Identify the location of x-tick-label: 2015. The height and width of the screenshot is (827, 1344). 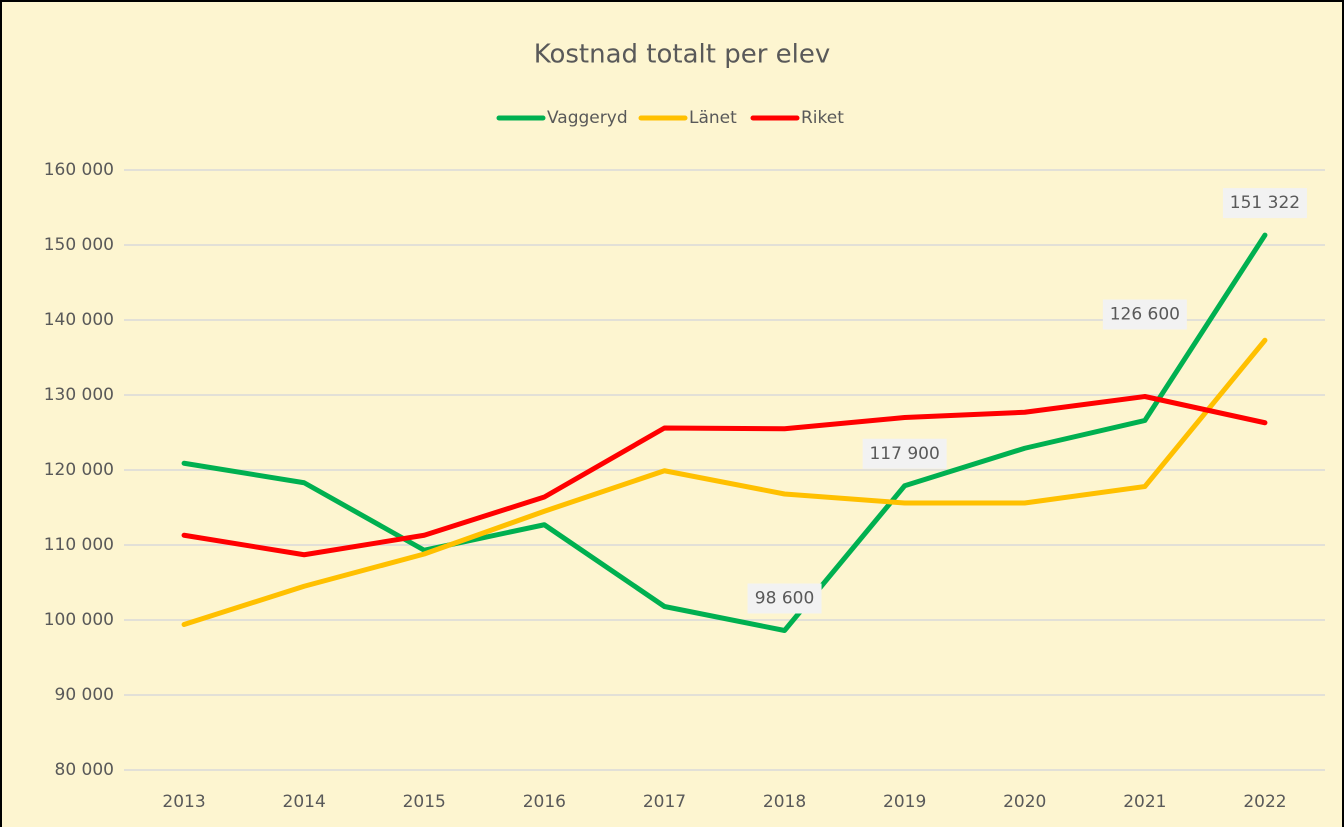
(424, 802).